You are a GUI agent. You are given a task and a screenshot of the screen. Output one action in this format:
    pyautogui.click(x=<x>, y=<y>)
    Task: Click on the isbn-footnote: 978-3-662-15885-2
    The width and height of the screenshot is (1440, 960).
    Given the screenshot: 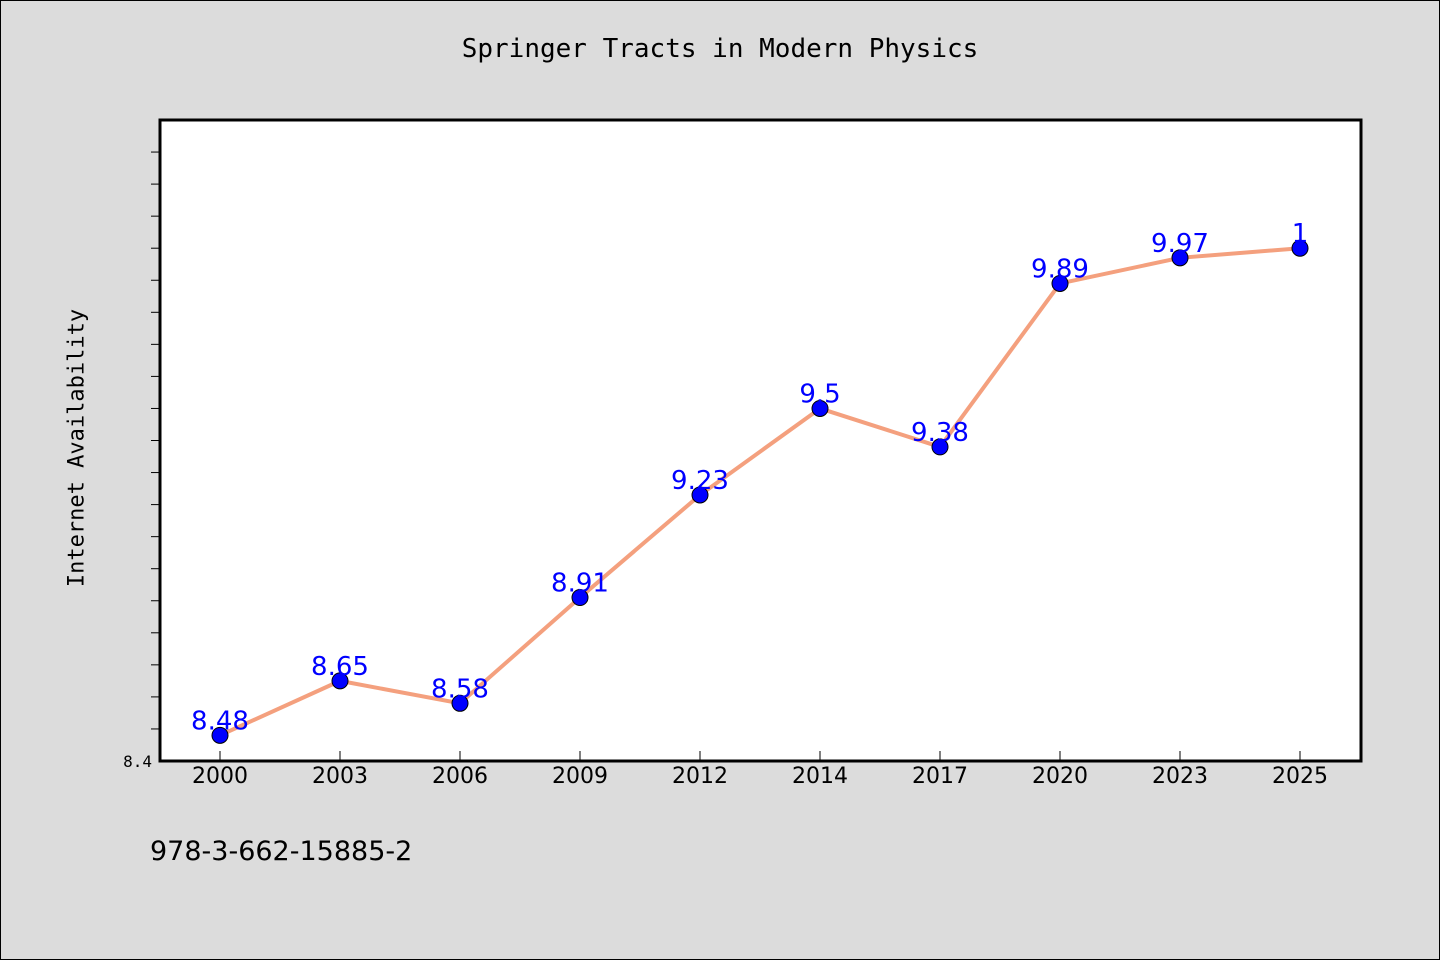 What is the action you would take?
    pyautogui.click(x=281, y=851)
    